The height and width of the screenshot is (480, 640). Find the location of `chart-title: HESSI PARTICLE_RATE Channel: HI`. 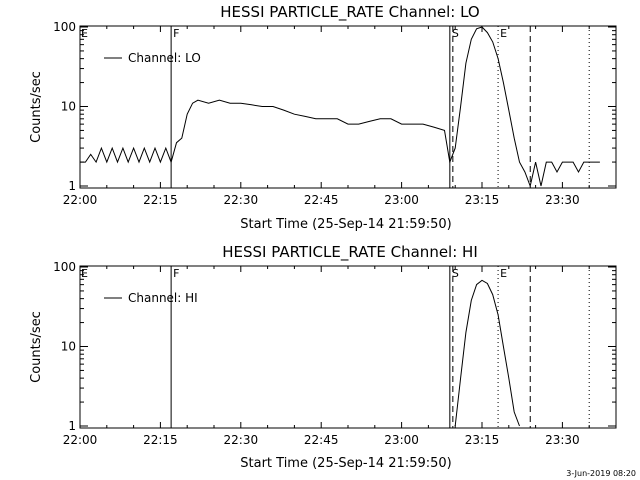

chart-title: HESSI PARTICLE_RATE Channel: HI is located at coordinates (350, 252).